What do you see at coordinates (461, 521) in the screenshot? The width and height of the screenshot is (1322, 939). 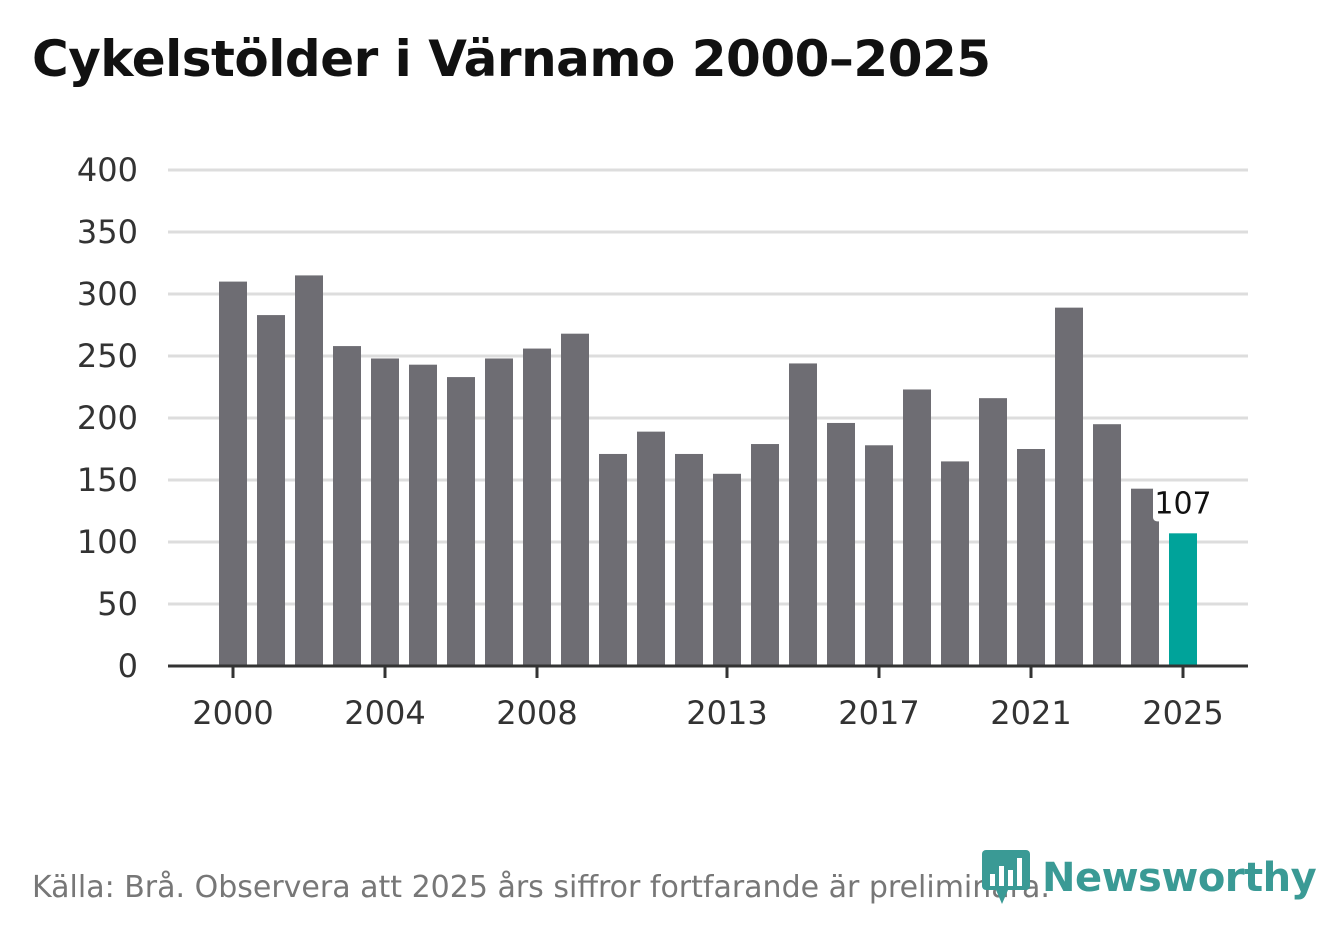 I see `bar-2006` at bounding box center [461, 521].